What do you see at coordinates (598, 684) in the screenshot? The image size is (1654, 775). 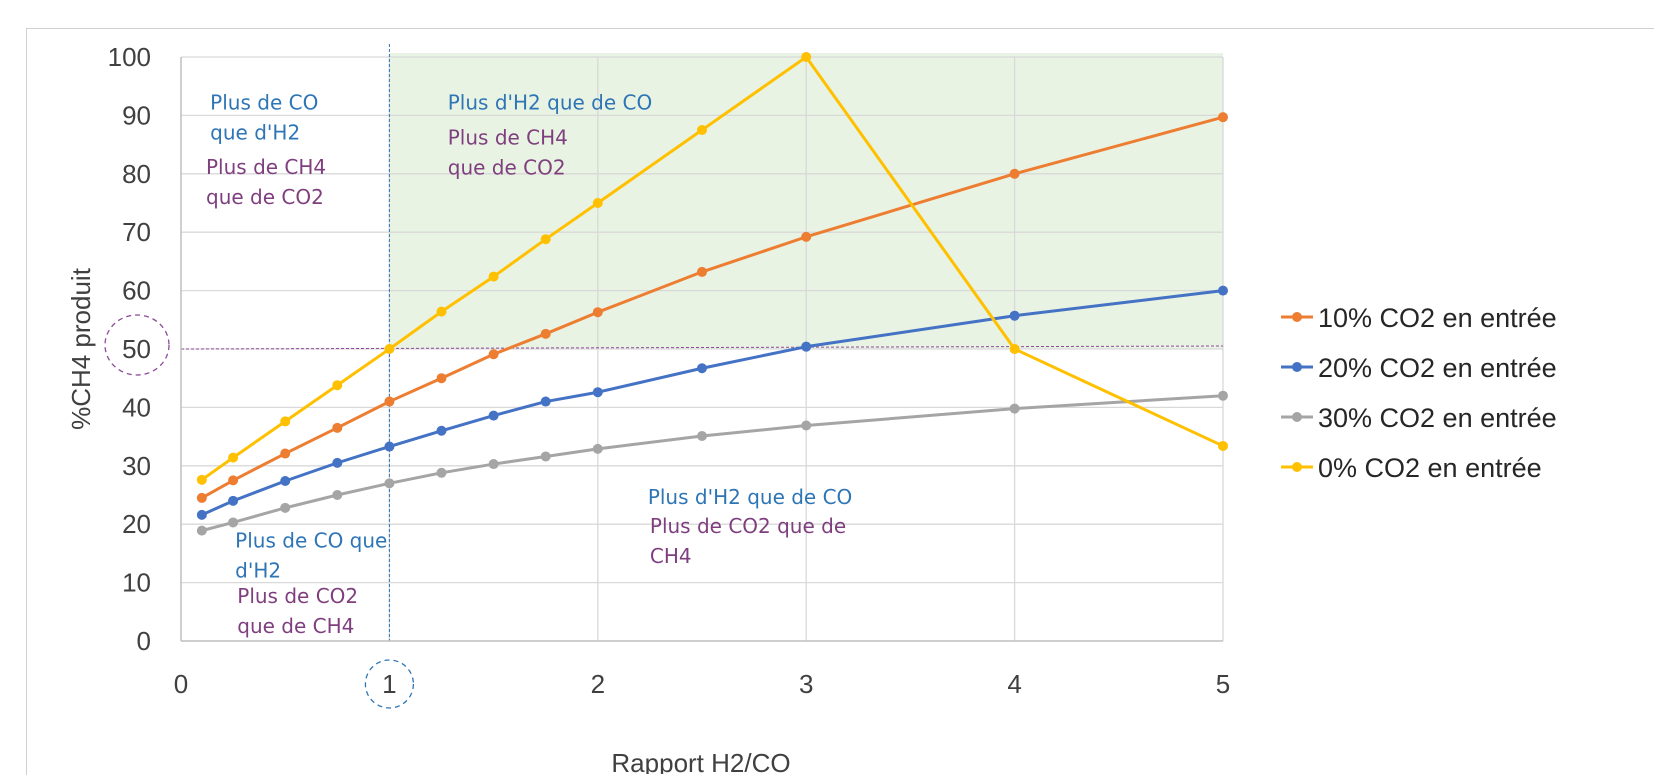 I see `x-tick-label: 2` at bounding box center [598, 684].